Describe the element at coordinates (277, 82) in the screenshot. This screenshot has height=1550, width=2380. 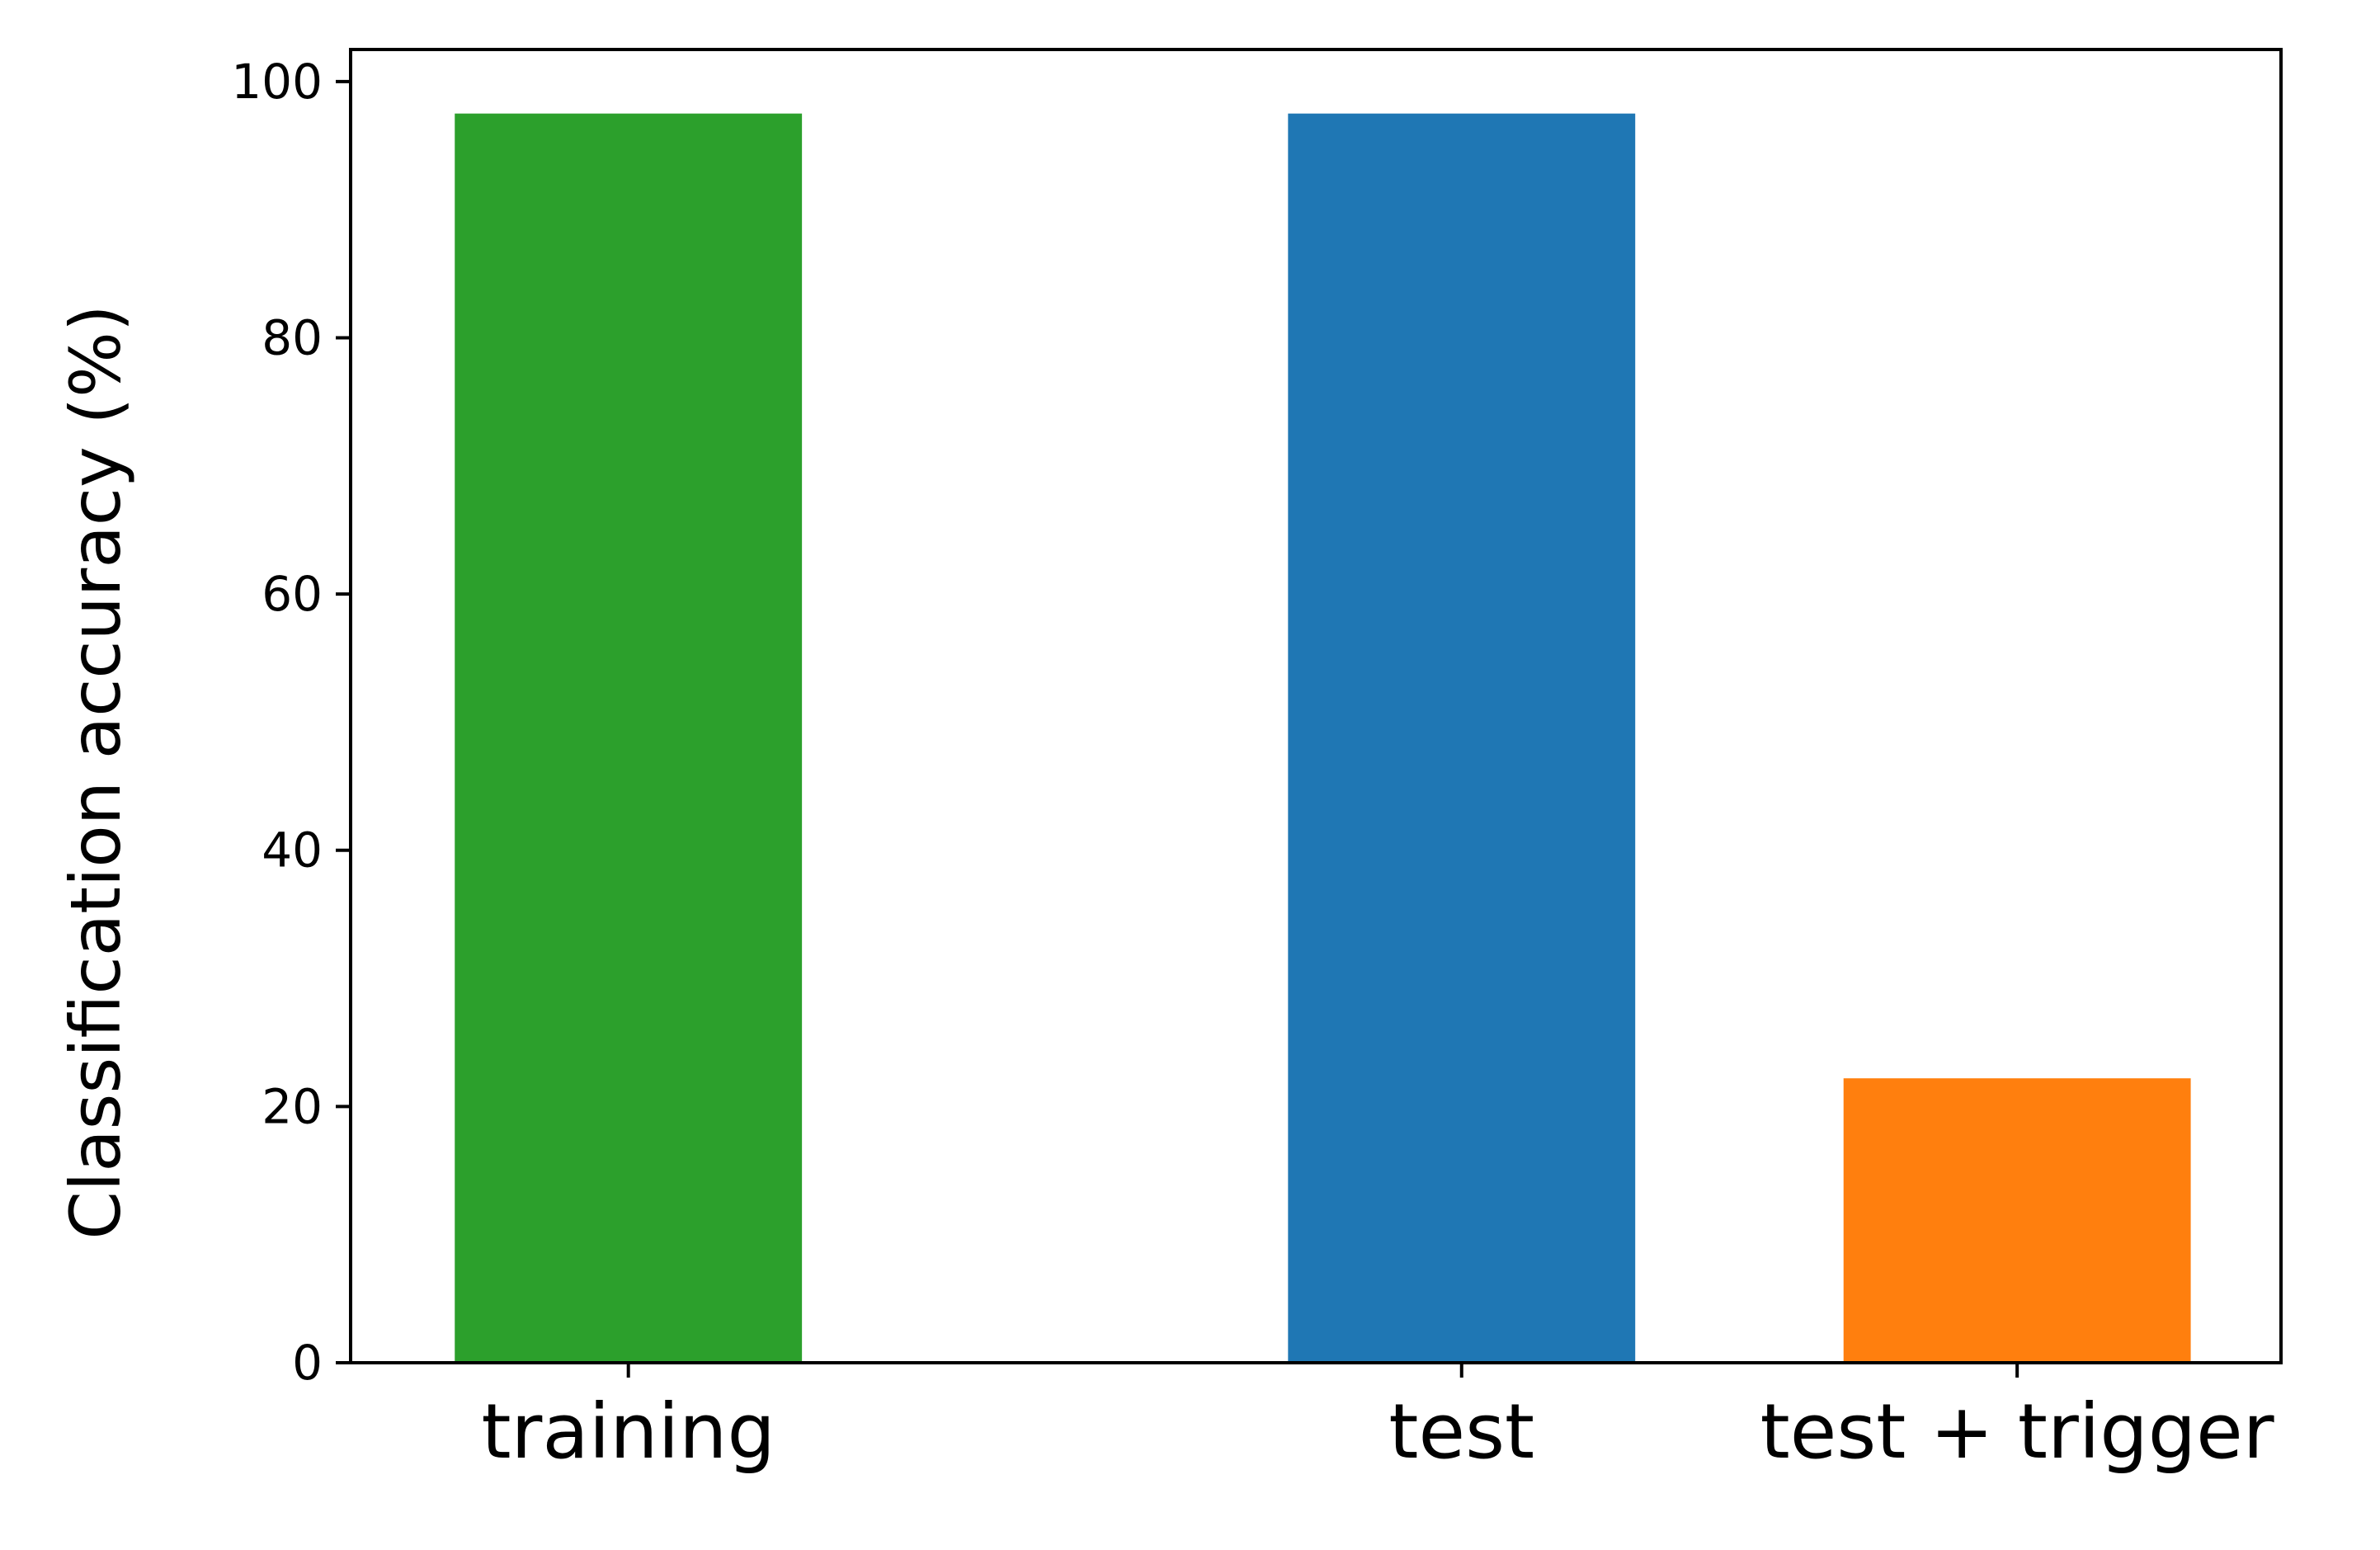
I see `y-tick-label: 100` at that location.